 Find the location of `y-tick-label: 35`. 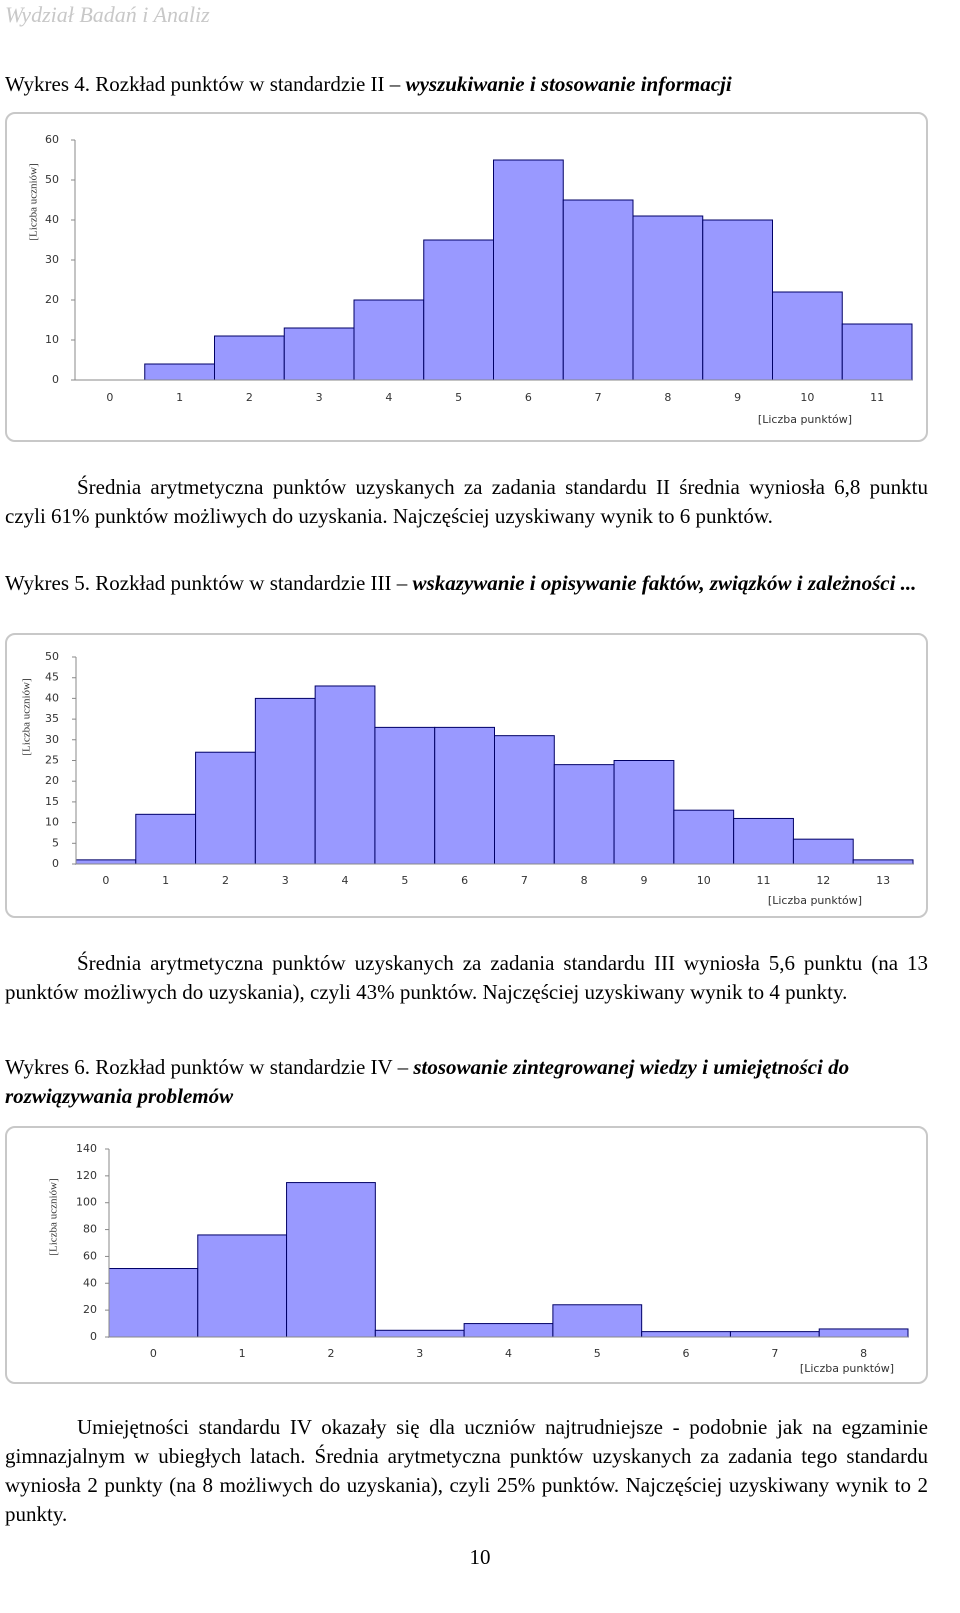

y-tick-label: 35 is located at coordinates (52, 718).